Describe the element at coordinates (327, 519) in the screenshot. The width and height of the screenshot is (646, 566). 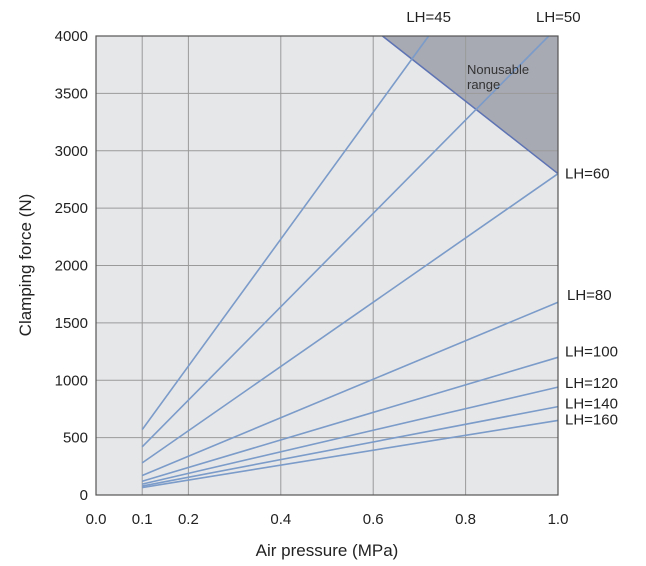
I see `x-tick-labels: 0.0 0.1 0.2 0.4 0.6 0.8 1.0` at that location.